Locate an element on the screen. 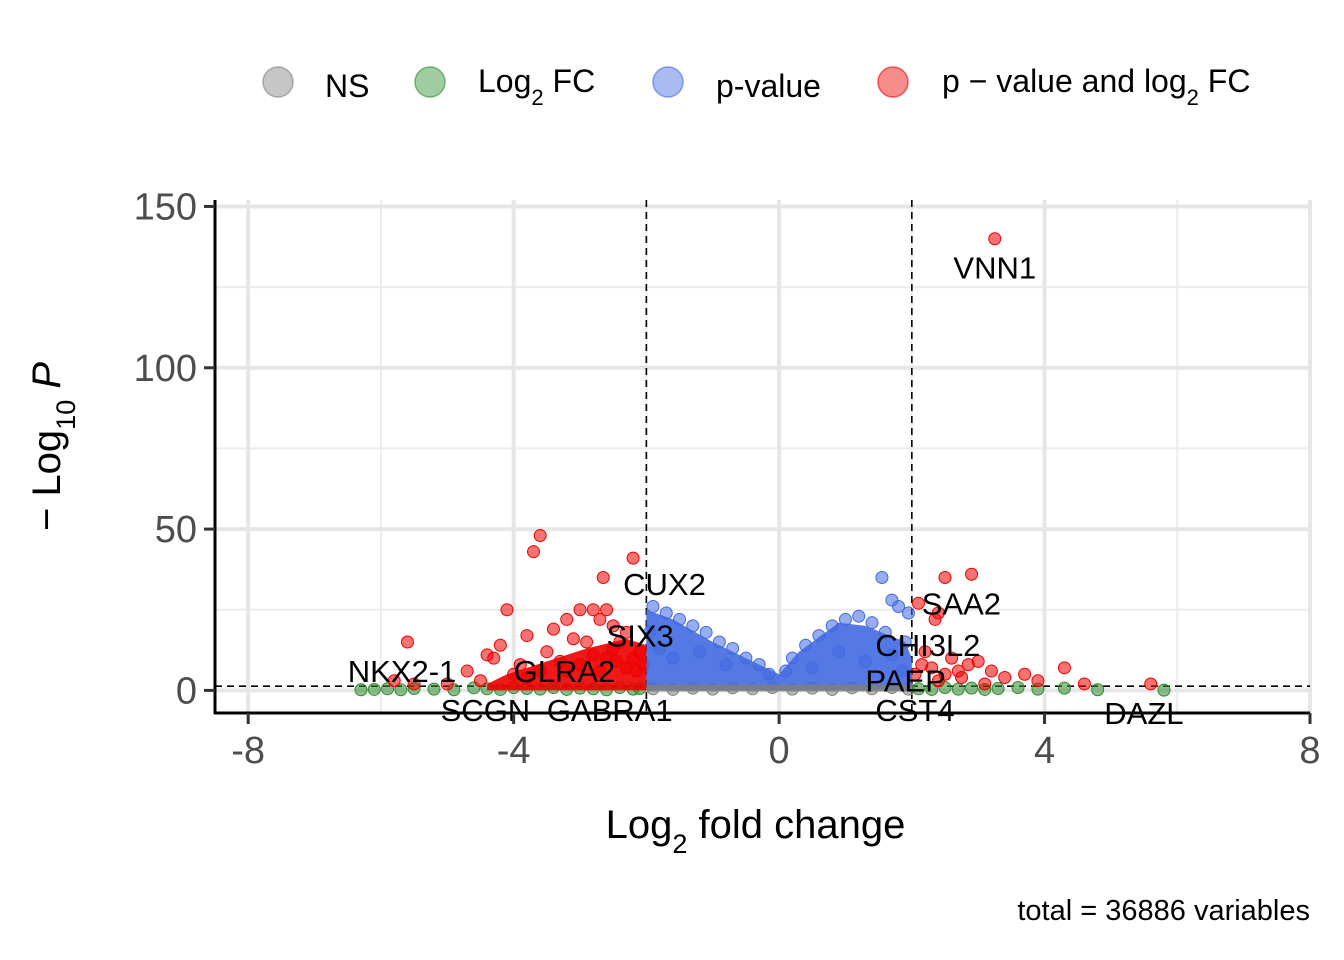  legend-key-p is located at coordinates (668, 82).